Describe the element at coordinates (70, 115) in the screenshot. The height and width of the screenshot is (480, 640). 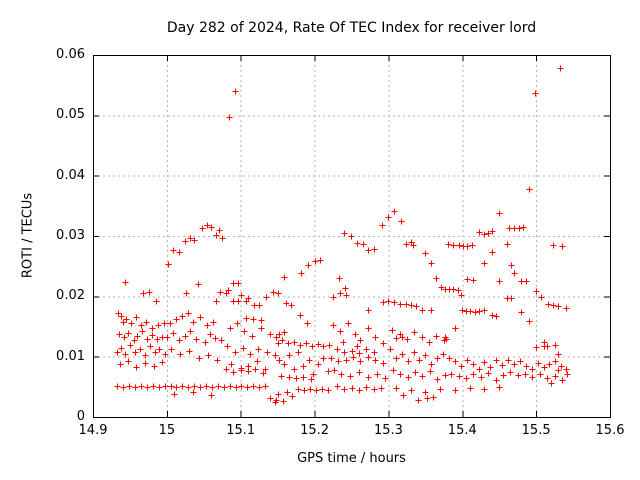
I see `y-tick-label: 0.05` at that location.